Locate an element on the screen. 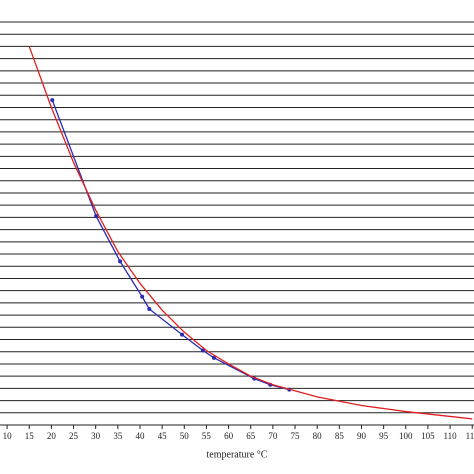 The width and height of the screenshot is (474, 474). x-tick-label: 40 is located at coordinates (140, 436).